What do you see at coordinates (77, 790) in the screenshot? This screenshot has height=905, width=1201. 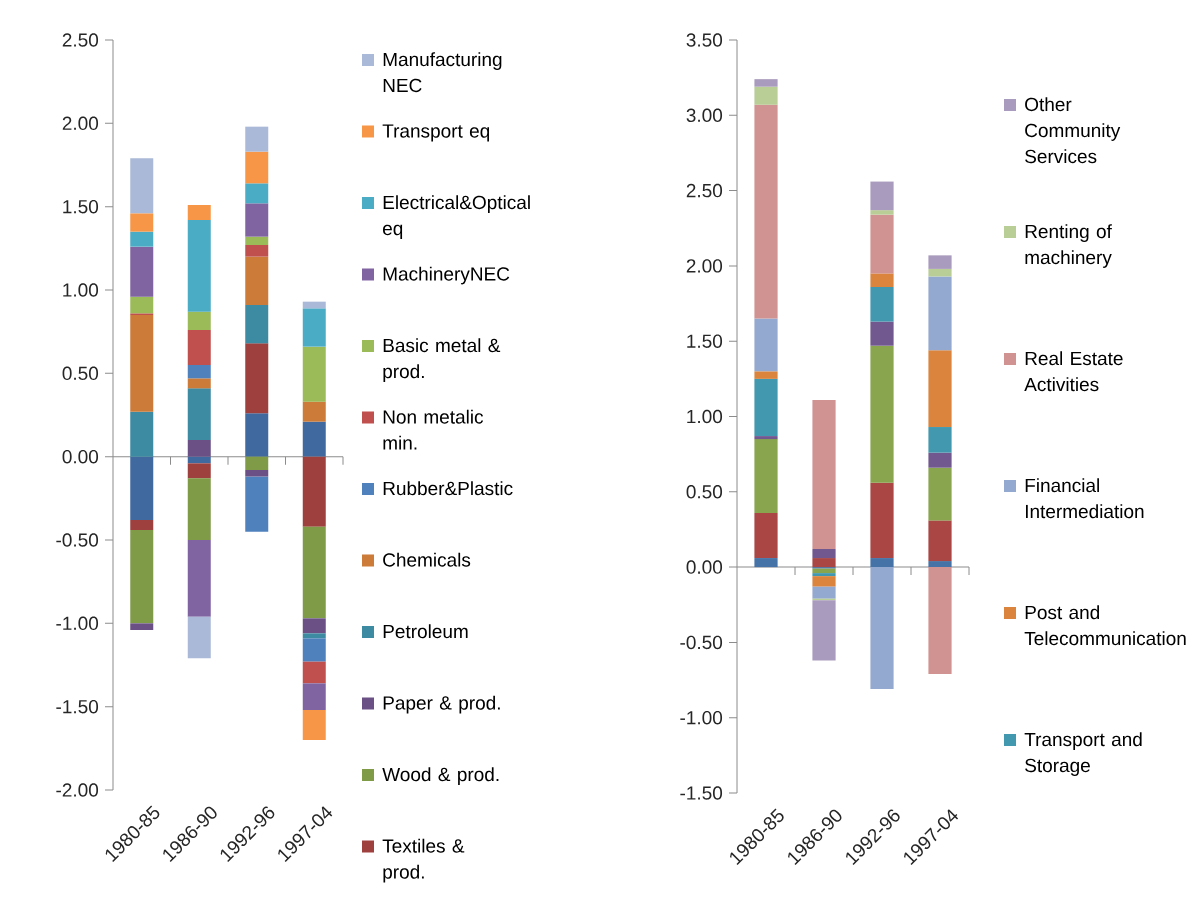 I see `y-tick-label: -2.00` at bounding box center [77, 790].